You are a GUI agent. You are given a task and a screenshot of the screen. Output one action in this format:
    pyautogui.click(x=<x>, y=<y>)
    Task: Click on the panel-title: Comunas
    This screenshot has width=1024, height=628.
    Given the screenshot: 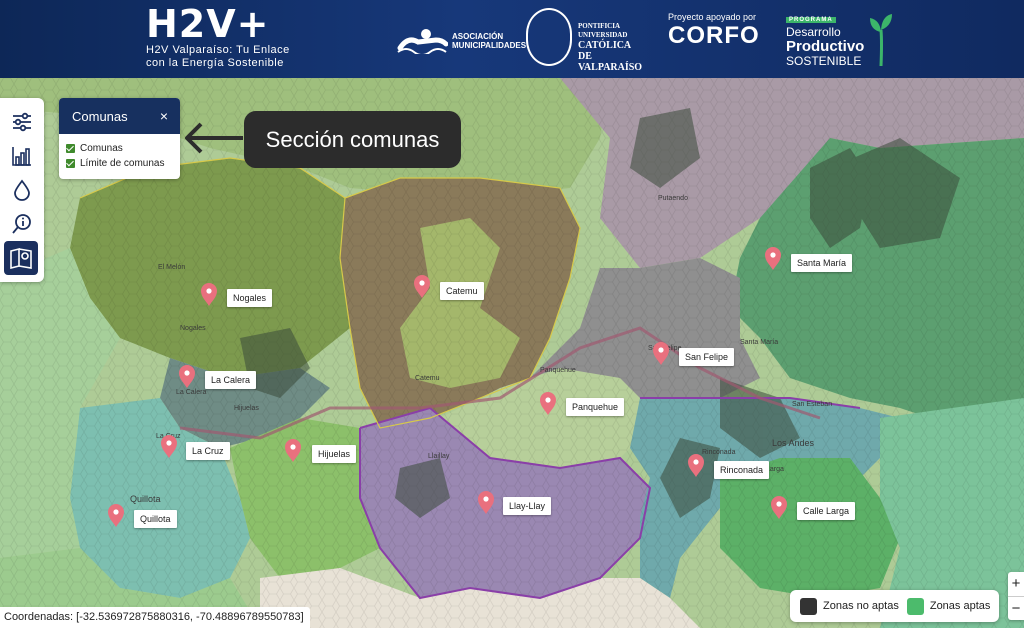 What is the action you would take?
    pyautogui.click(x=100, y=116)
    